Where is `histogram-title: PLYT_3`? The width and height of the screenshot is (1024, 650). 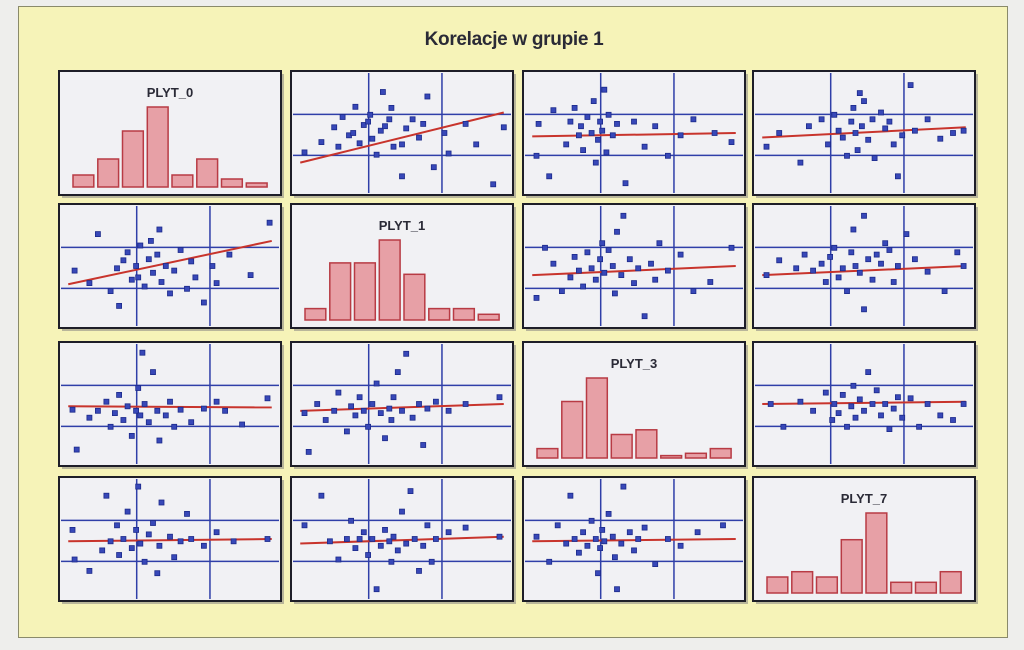 histogram-title: PLYT_3 is located at coordinates (634, 363).